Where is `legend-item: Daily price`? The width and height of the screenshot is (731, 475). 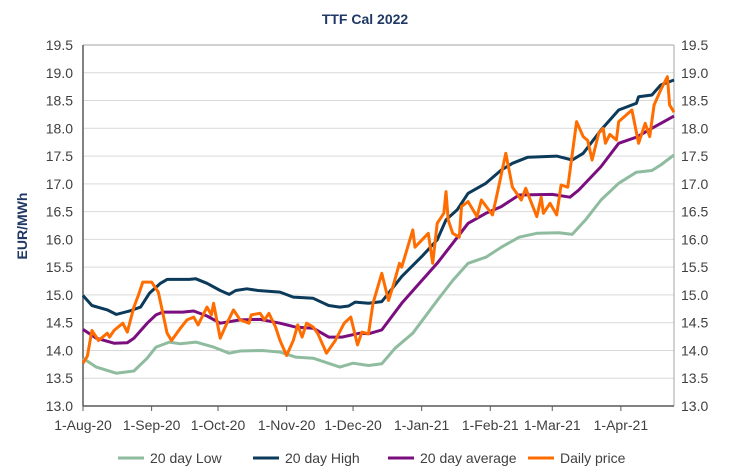 legend-item: Daily price is located at coordinates (577, 458).